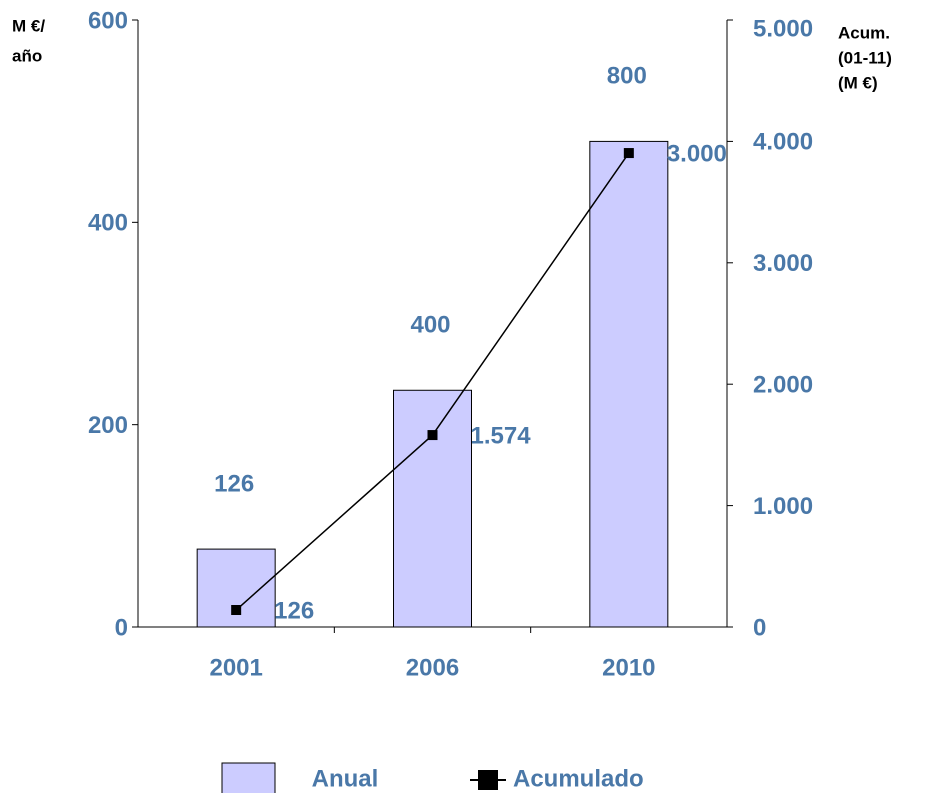 Image resolution: width=926 pixels, height=793 pixels. Describe the element at coordinates (430, 325) in the screenshot. I see `bar-annotation: 400` at that location.